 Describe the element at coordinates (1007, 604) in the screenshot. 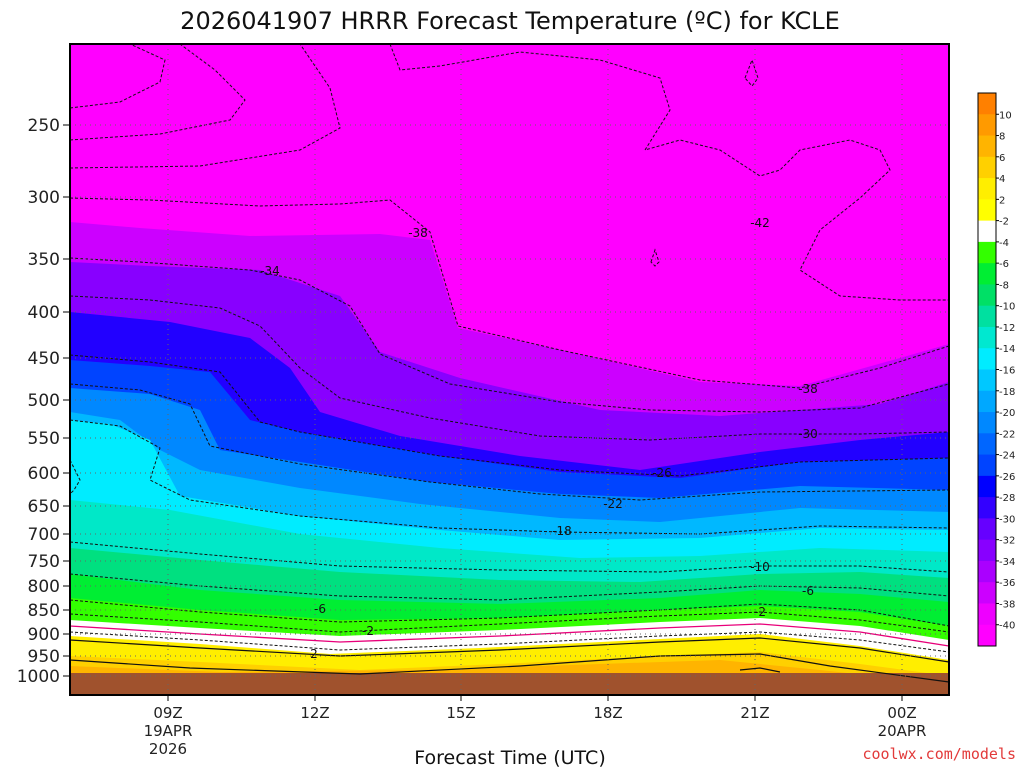

I see `colorbar-label: -38` at that location.